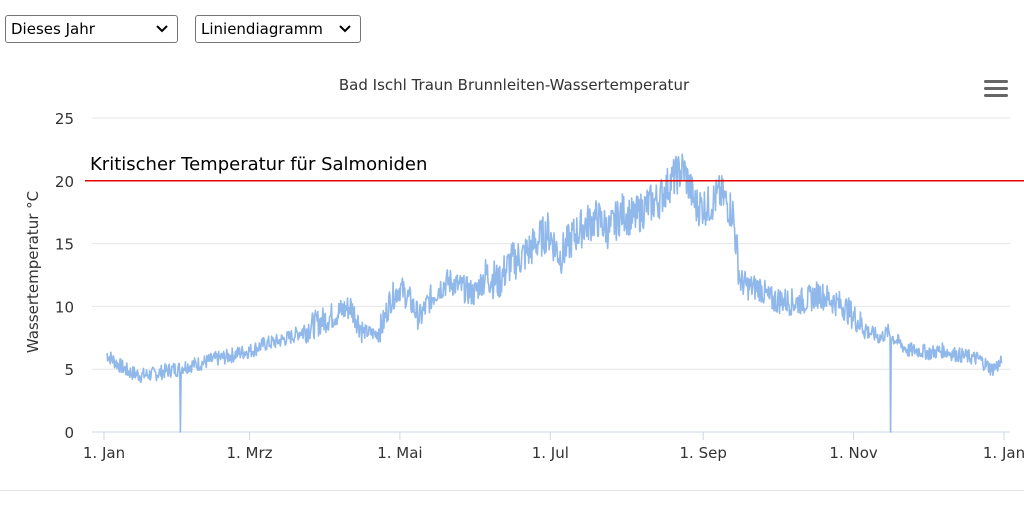  What do you see at coordinates (64, 182) in the screenshot?
I see `y-tick-label: 20` at bounding box center [64, 182].